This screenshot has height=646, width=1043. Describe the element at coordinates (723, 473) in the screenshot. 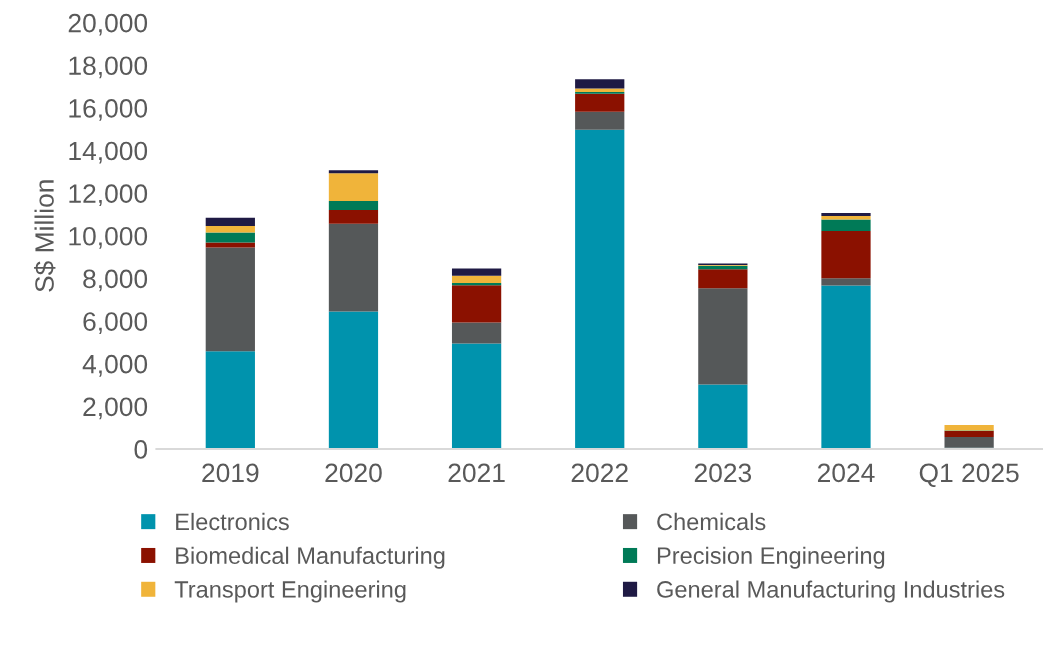

I see `x-tick-label: 2023` at that location.